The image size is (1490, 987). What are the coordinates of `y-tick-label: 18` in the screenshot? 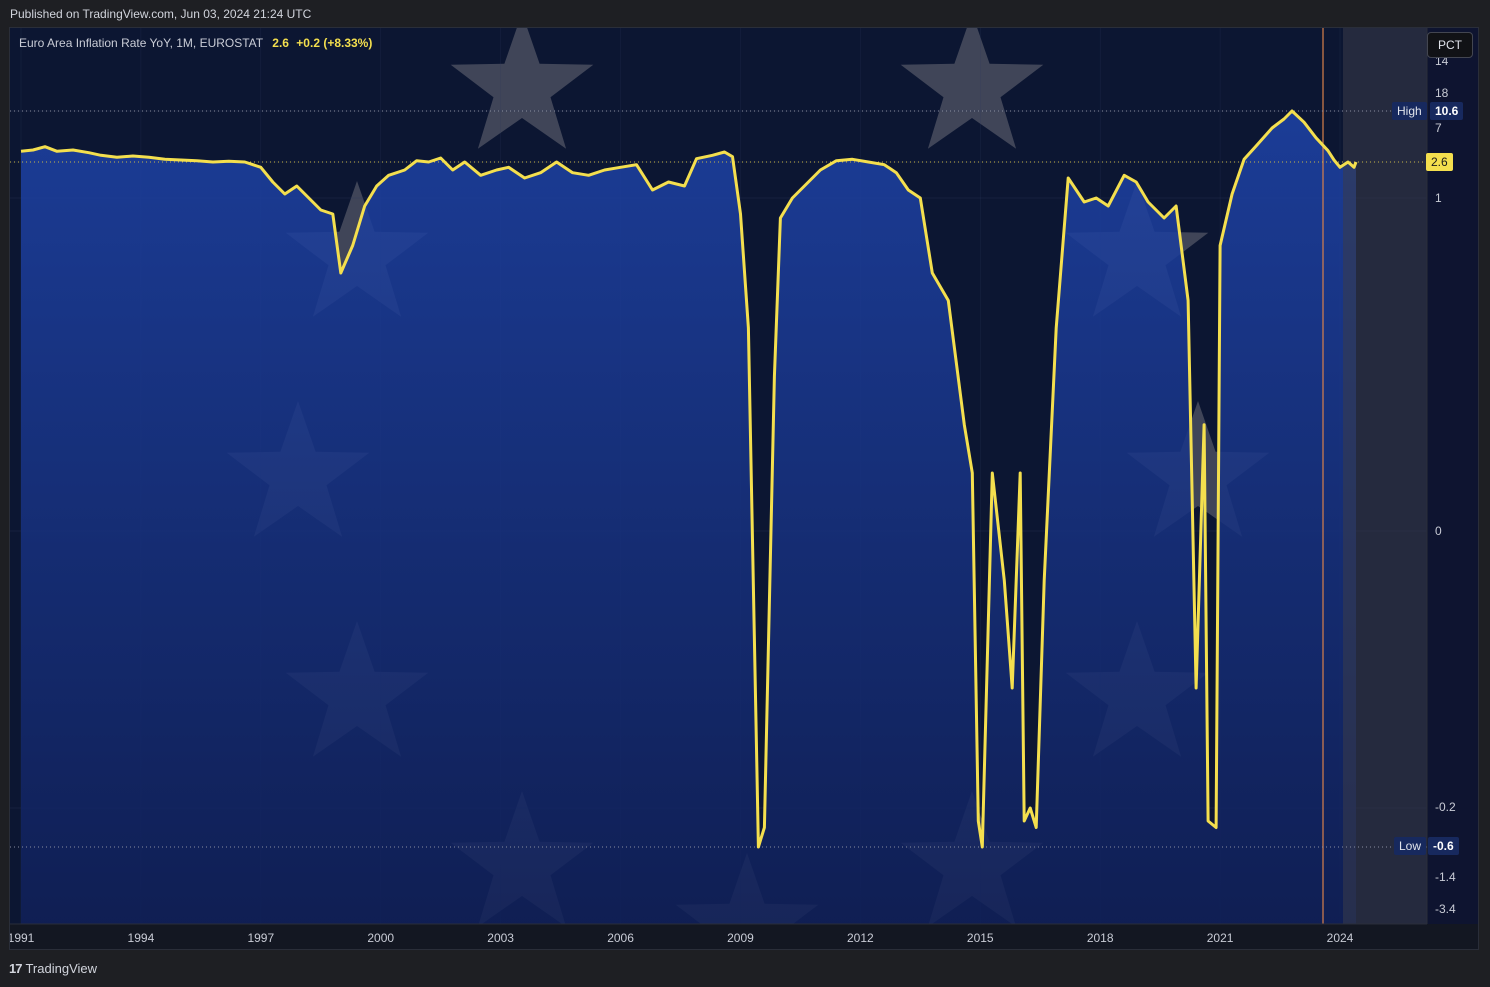 It's located at (1442, 93).